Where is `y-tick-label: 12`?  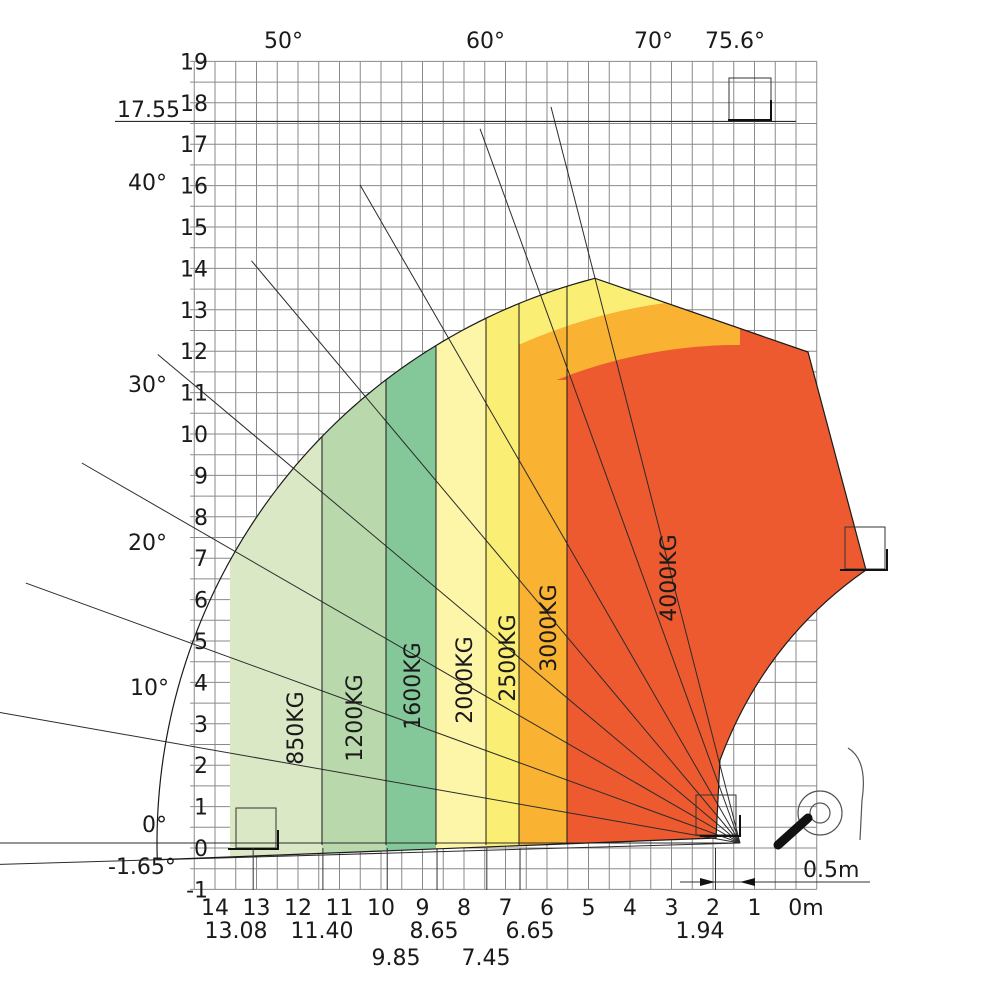
y-tick-label: 12 is located at coordinates (194, 352).